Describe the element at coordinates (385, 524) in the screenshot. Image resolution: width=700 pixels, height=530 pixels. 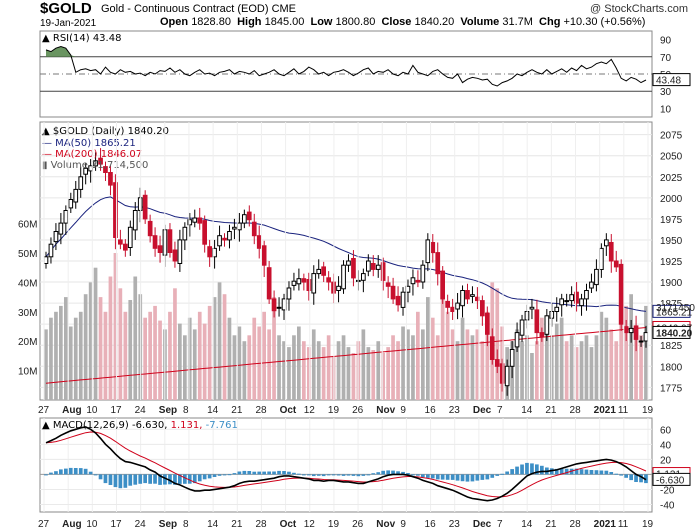
I see `macd-x-tick-label: Nov` at that location.